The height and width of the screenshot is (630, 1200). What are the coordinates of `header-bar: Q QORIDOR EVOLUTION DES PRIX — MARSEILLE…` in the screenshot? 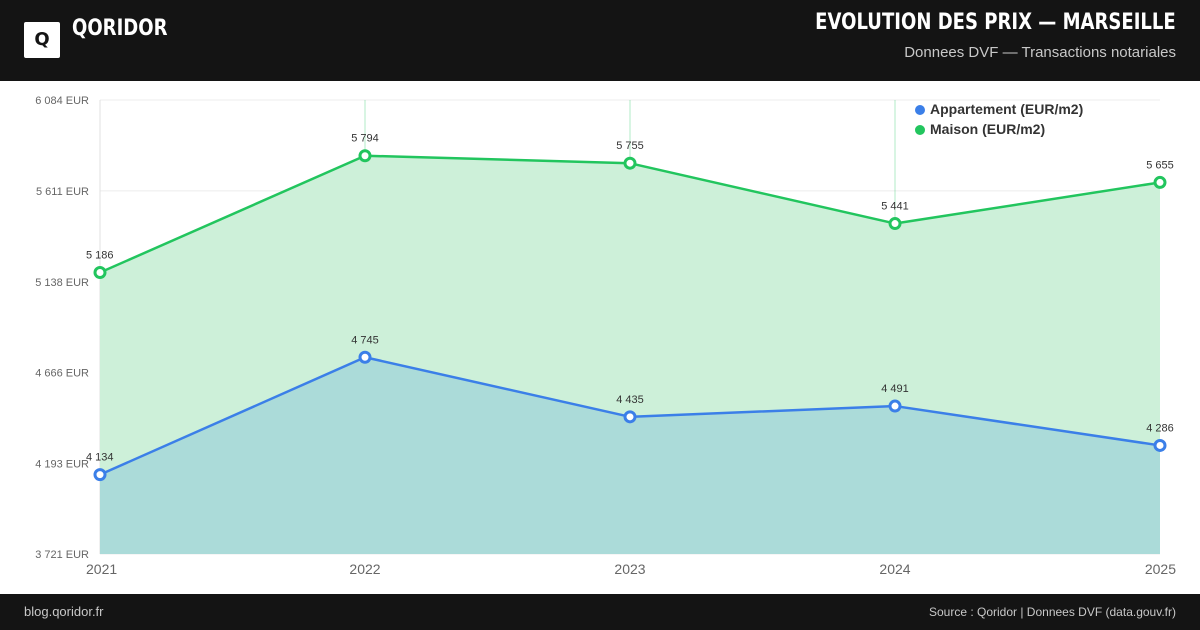 It's located at (600, 40).